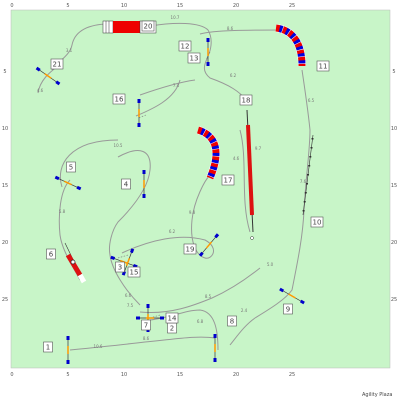 The width and height of the screenshot is (400, 400). Describe the element at coordinates (146, 325) in the screenshot. I see `obstacle-number-7: 7` at that location.